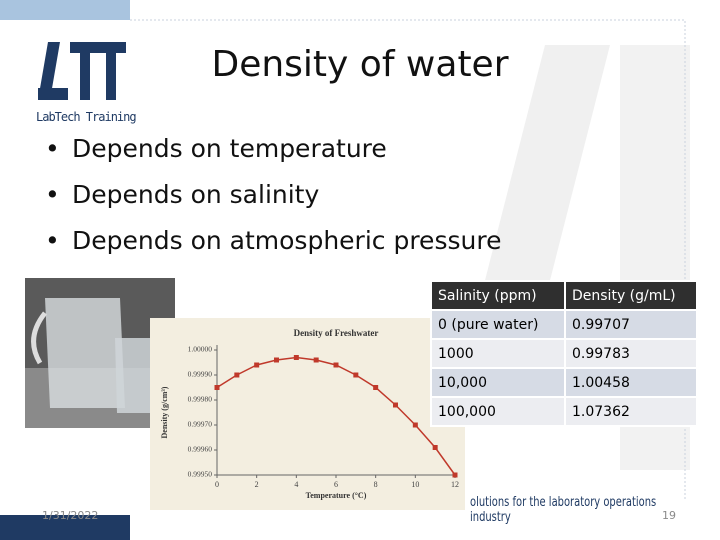 The height and width of the screenshot is (540, 720). Describe the element at coordinates (86, 117) in the screenshot. I see `logo-name: LabTech Training` at that location.